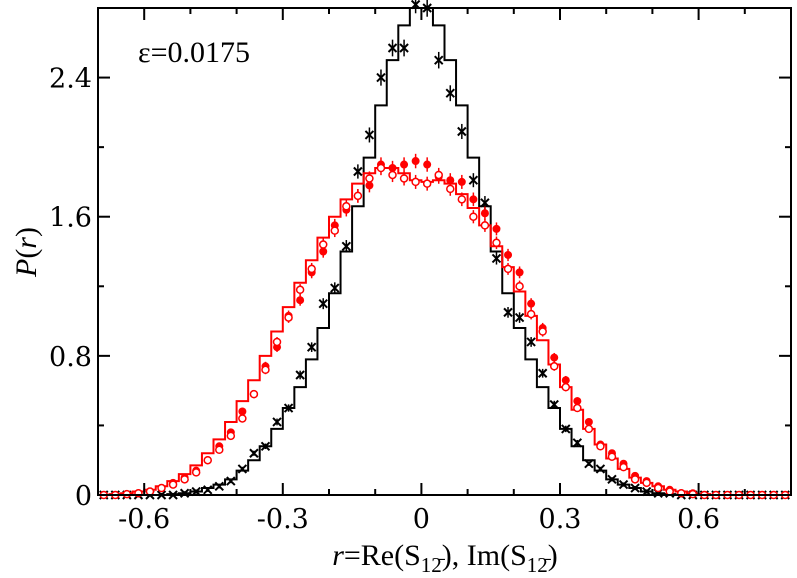  What do you see at coordinates (421, 519) in the screenshot?
I see `x-tick-label: 0` at bounding box center [421, 519].